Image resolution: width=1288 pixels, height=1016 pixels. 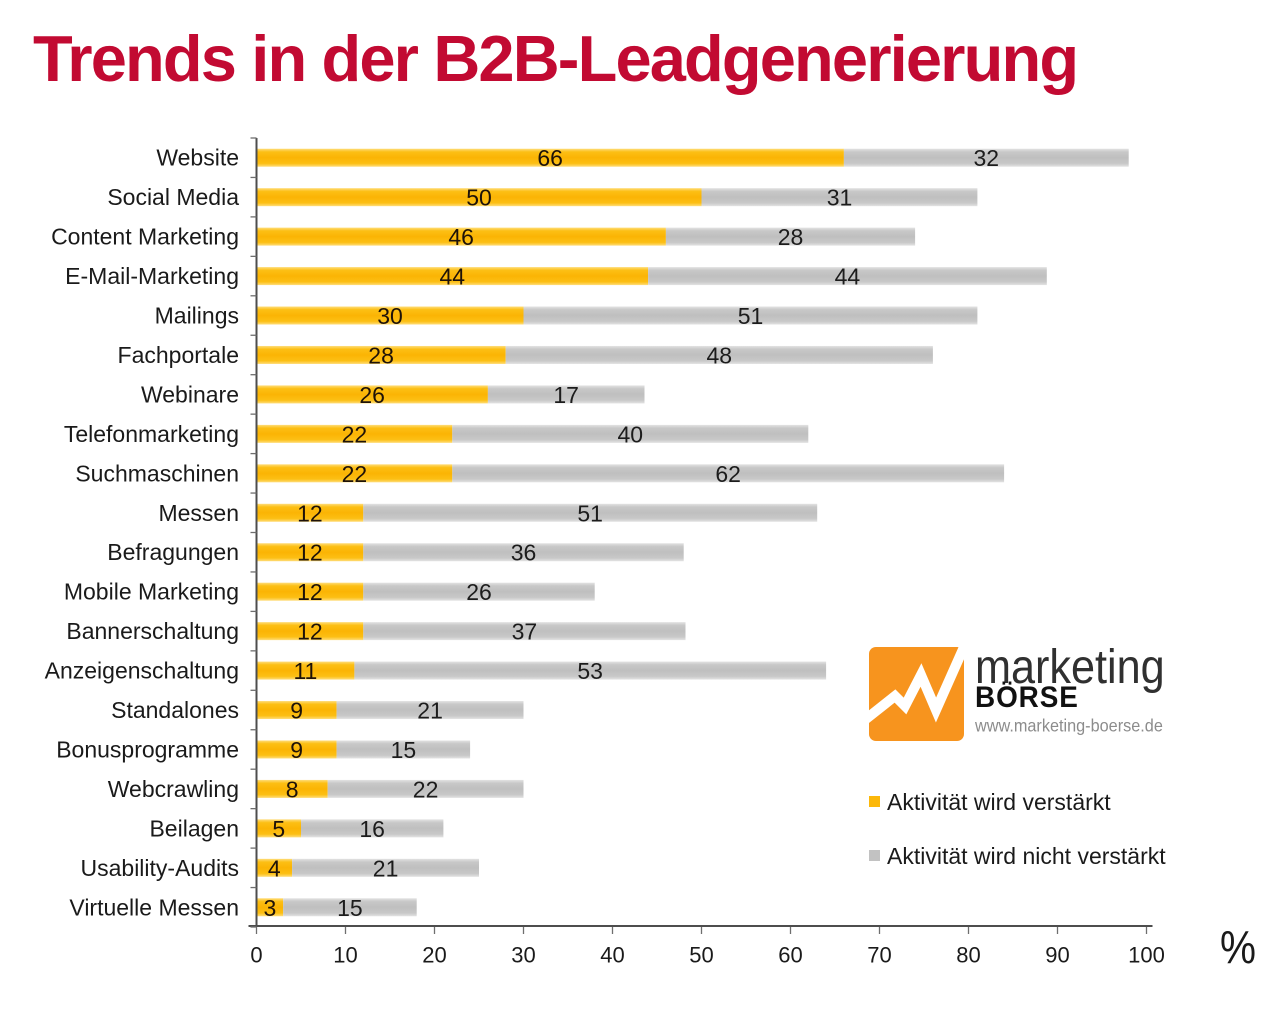 I want to click on svg-text: 5, so click(x=278, y=829).